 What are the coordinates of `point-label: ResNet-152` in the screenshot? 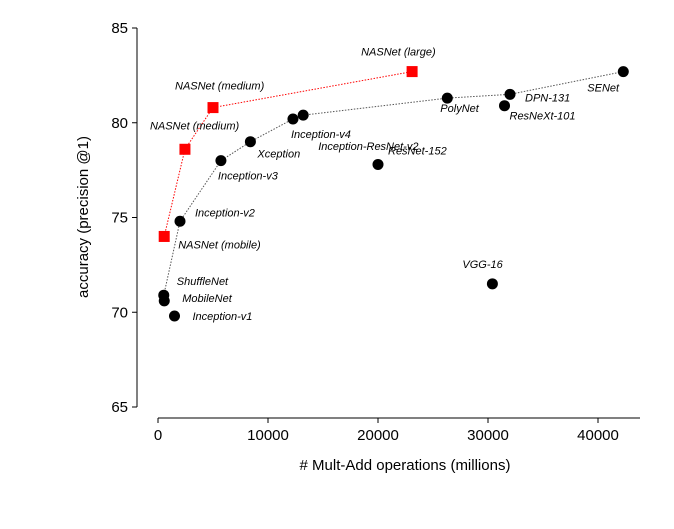 It's located at (417, 151).